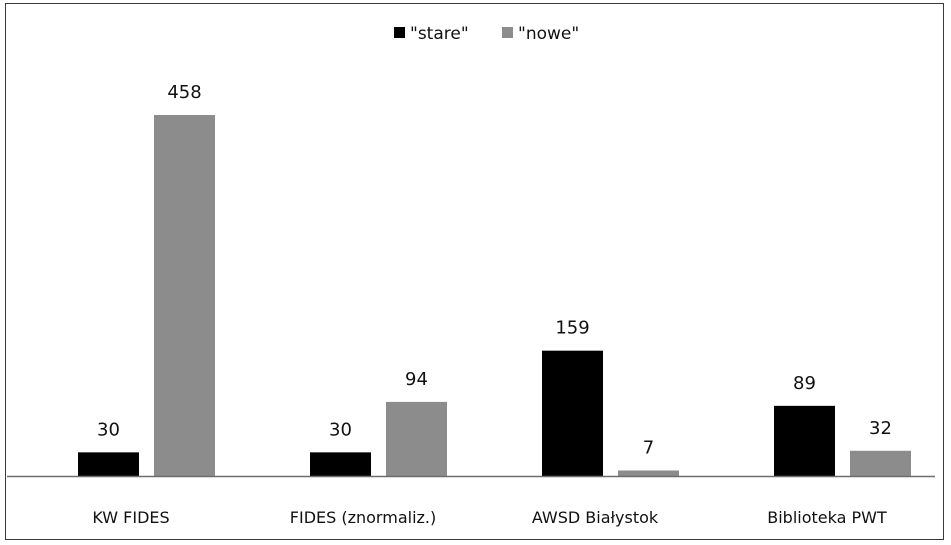  What do you see at coordinates (184, 92) in the screenshot?
I see `data-label-nowe-0: 458` at bounding box center [184, 92].